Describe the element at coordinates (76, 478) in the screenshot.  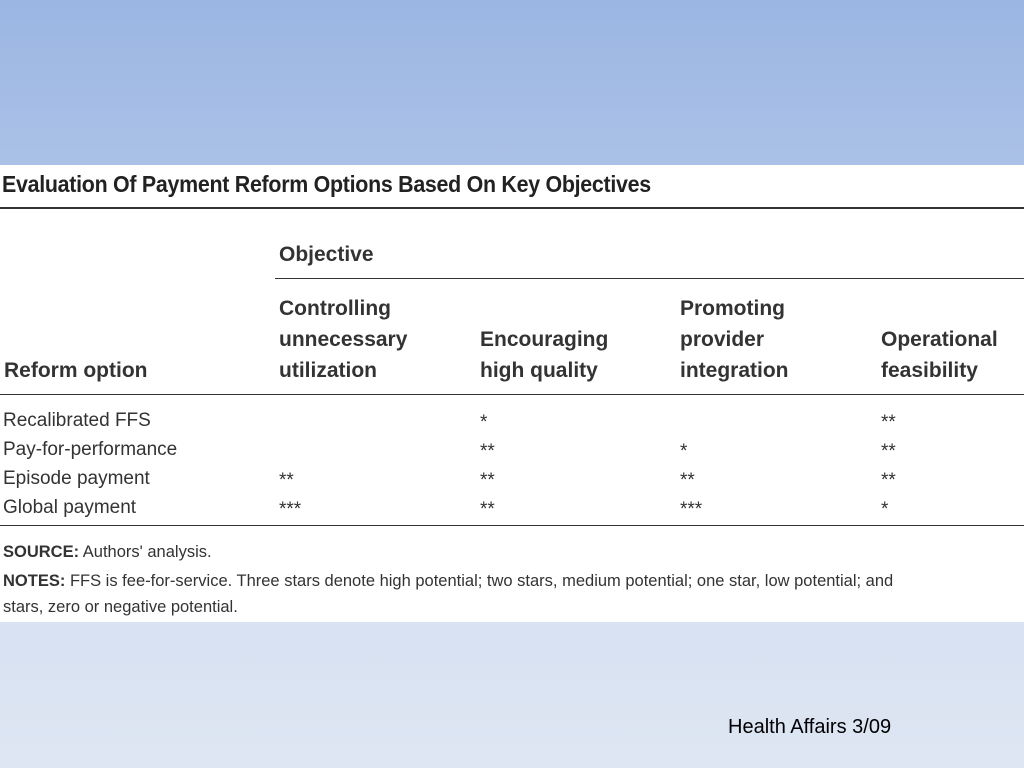
I see `reform-option-cell: Episode payment` at that location.